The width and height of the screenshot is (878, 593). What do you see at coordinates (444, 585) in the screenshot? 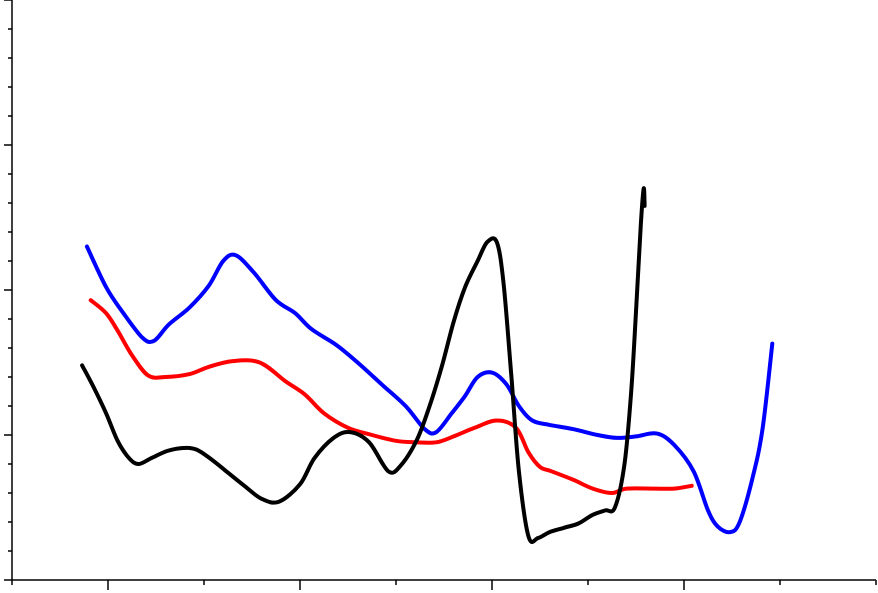
I see `x-axis-ticks` at bounding box center [444, 585].